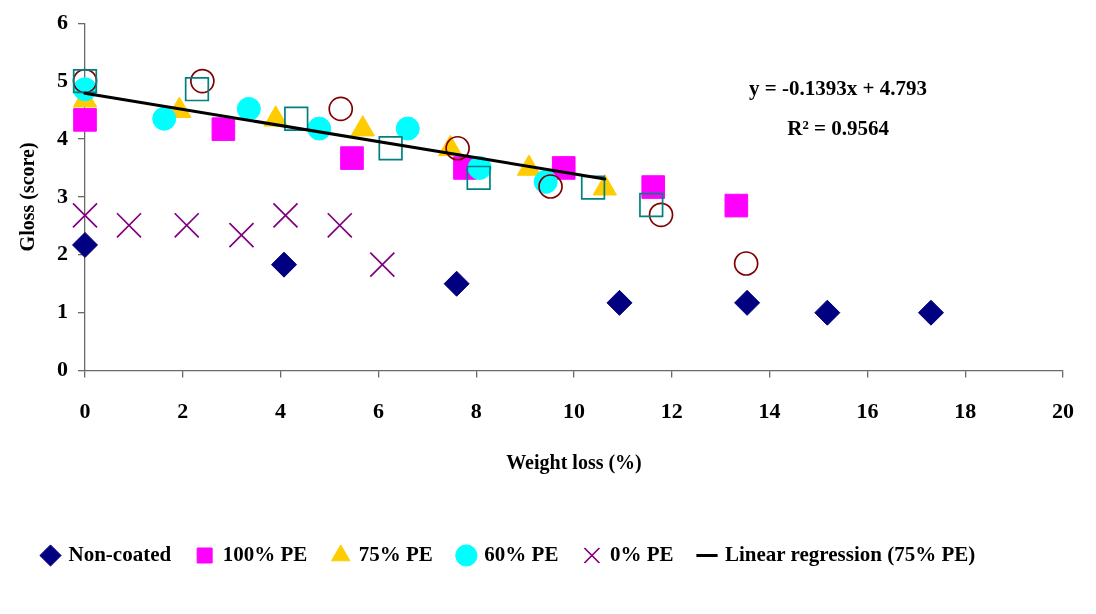 The height and width of the screenshot is (614, 1096). I want to click on y-tick-label: 1, so click(62, 311).